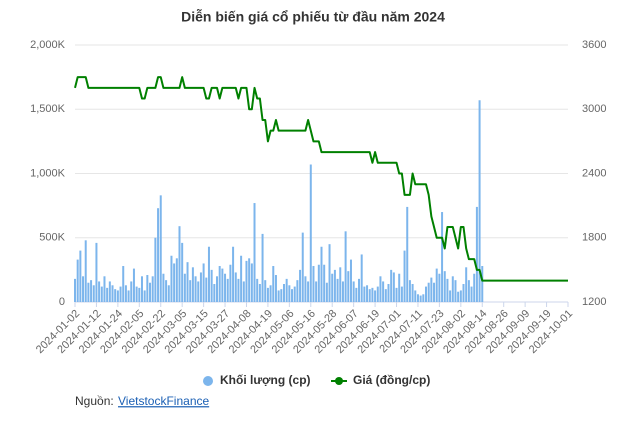  I want to click on y-tick-label: 2,000K, so click(48, 45).